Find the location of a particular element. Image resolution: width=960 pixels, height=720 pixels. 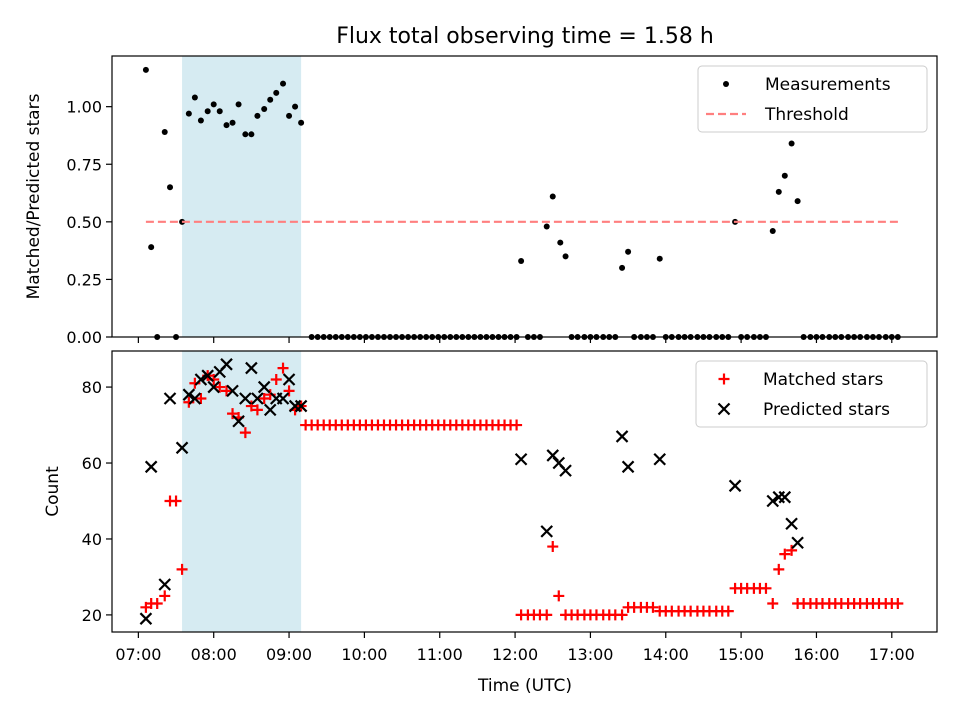

legend-box is located at coordinates (812, 99).